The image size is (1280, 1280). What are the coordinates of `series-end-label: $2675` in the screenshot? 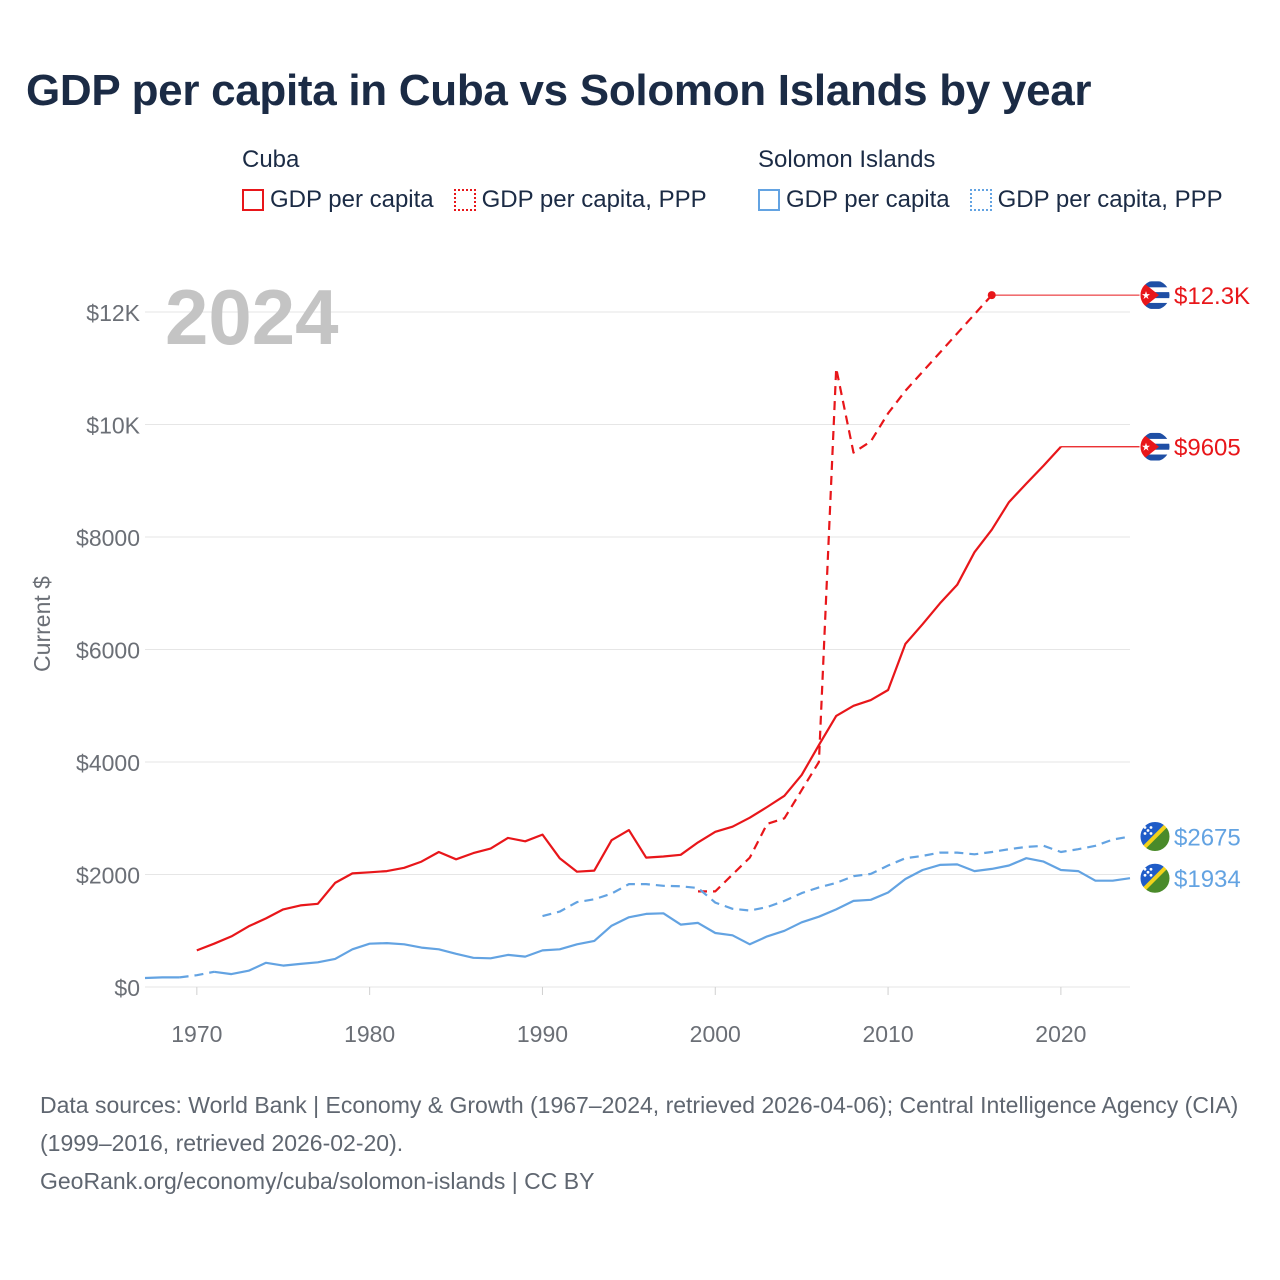 It's located at (1207, 838).